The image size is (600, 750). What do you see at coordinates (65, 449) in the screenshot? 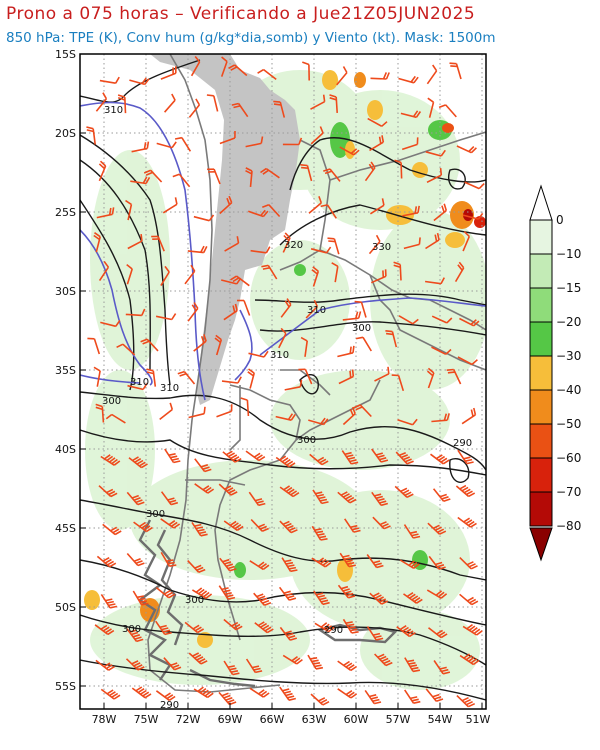
I see `lat-label: 40S` at bounding box center [65, 449].